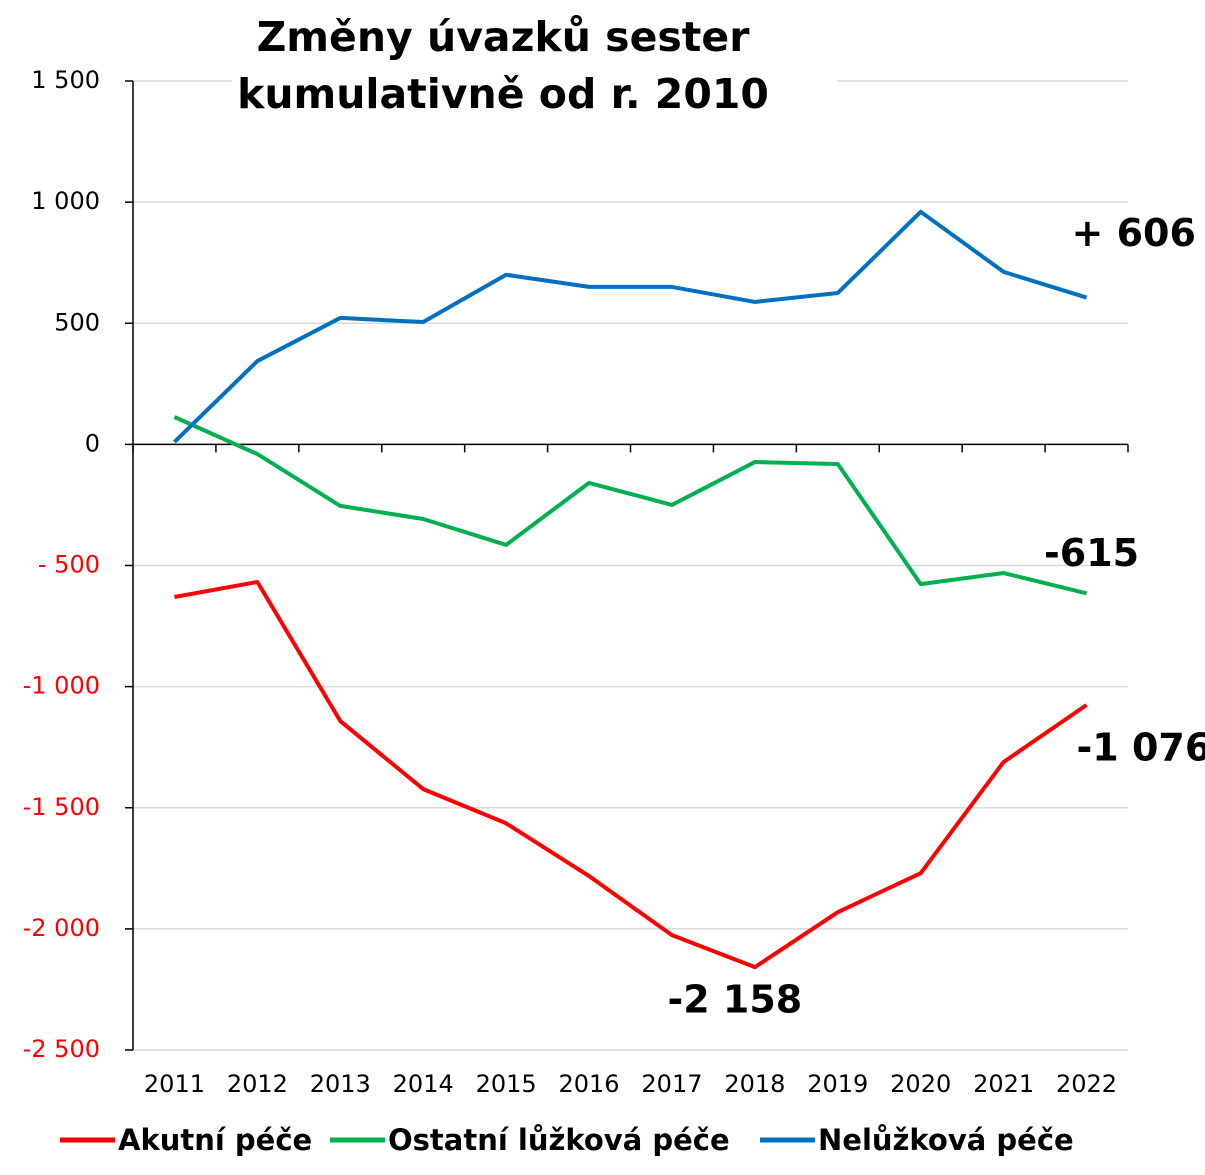  I want to click on y-tick-label: 500, so click(77, 322).